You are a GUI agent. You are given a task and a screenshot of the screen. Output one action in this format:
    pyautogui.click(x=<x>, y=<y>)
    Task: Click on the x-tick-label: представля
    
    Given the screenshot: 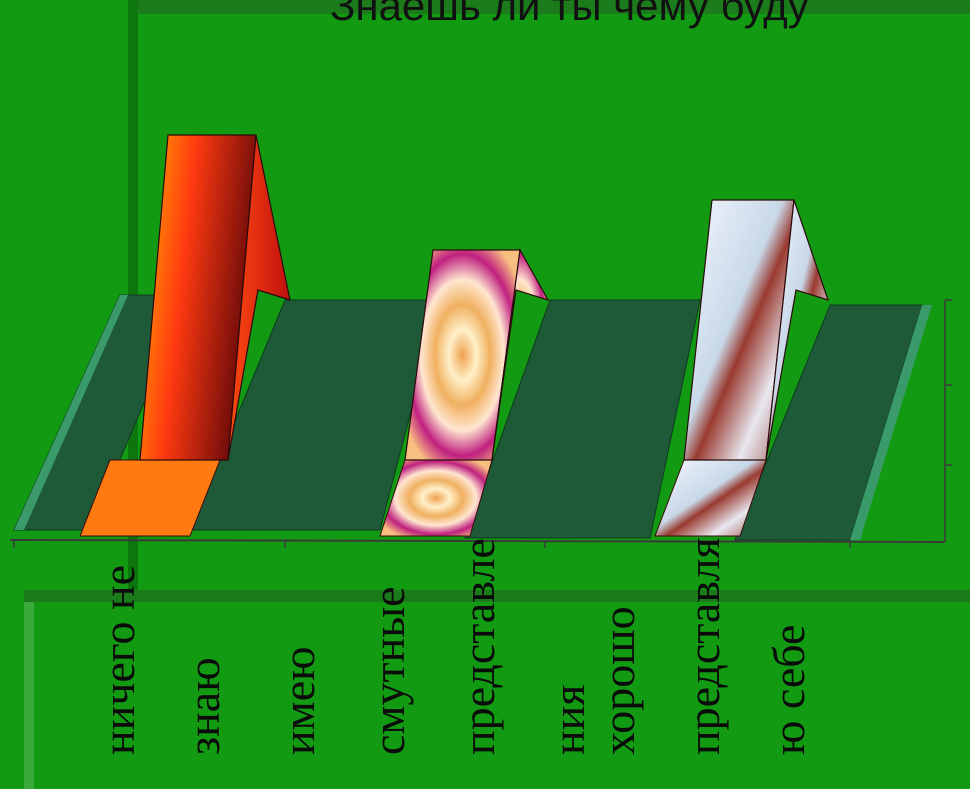 What is the action you would take?
    pyautogui.click(x=703, y=646)
    